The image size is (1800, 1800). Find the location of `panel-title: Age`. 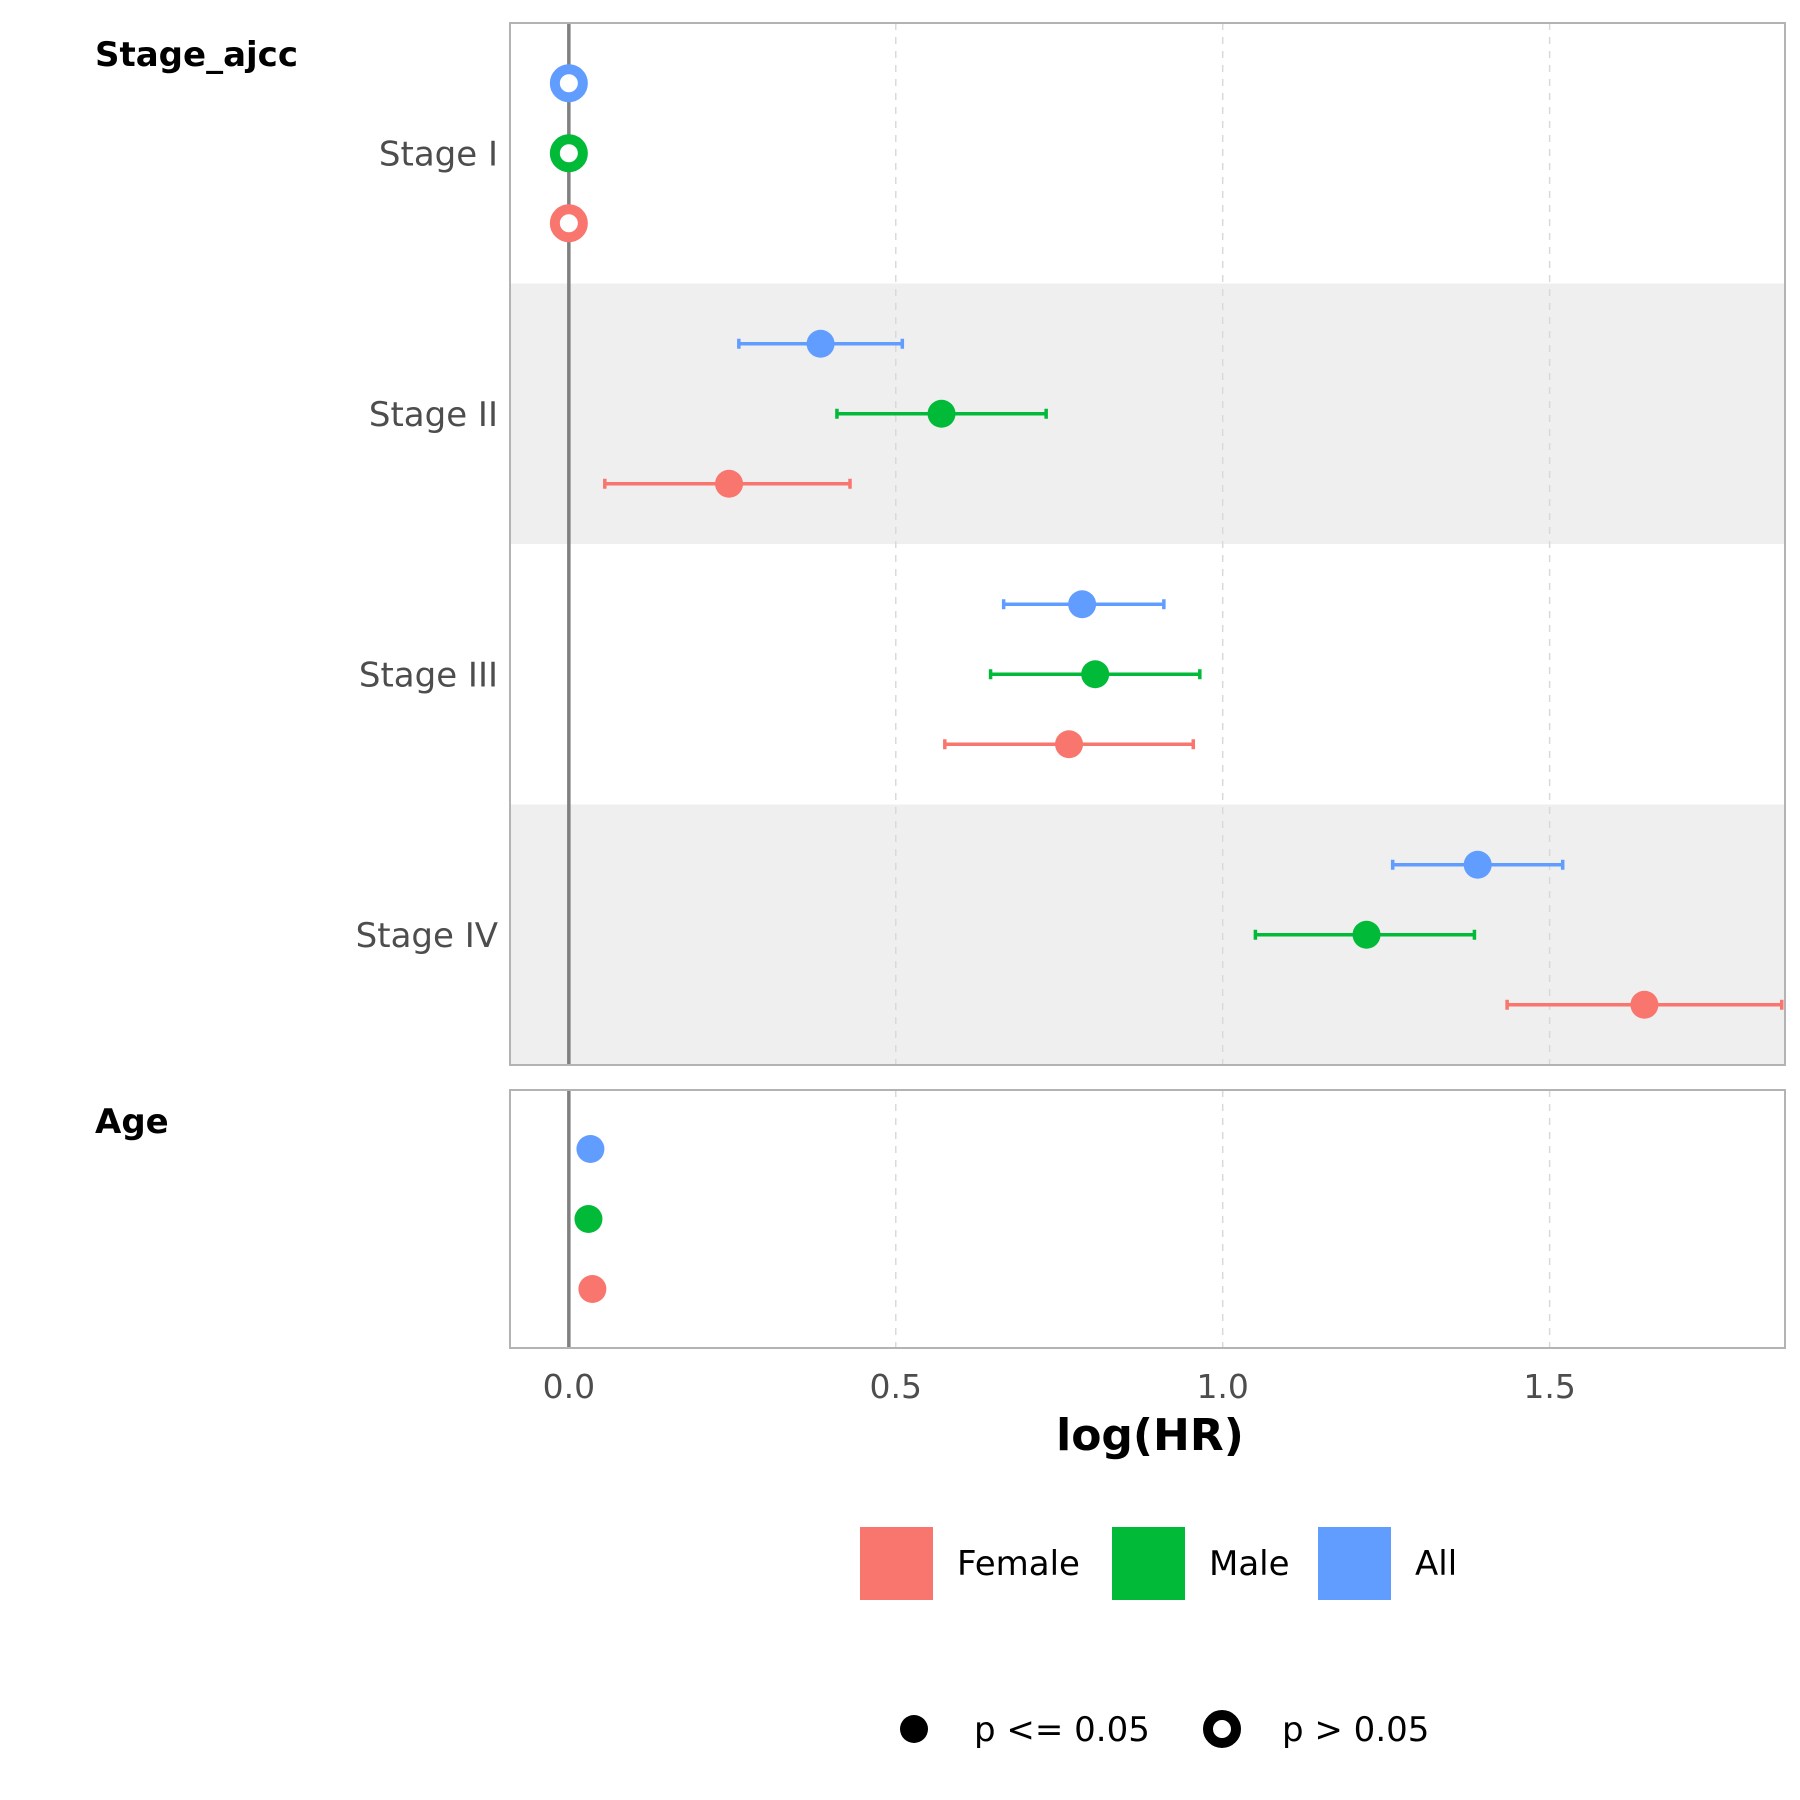

panel-title: Age is located at coordinates (132, 1122).